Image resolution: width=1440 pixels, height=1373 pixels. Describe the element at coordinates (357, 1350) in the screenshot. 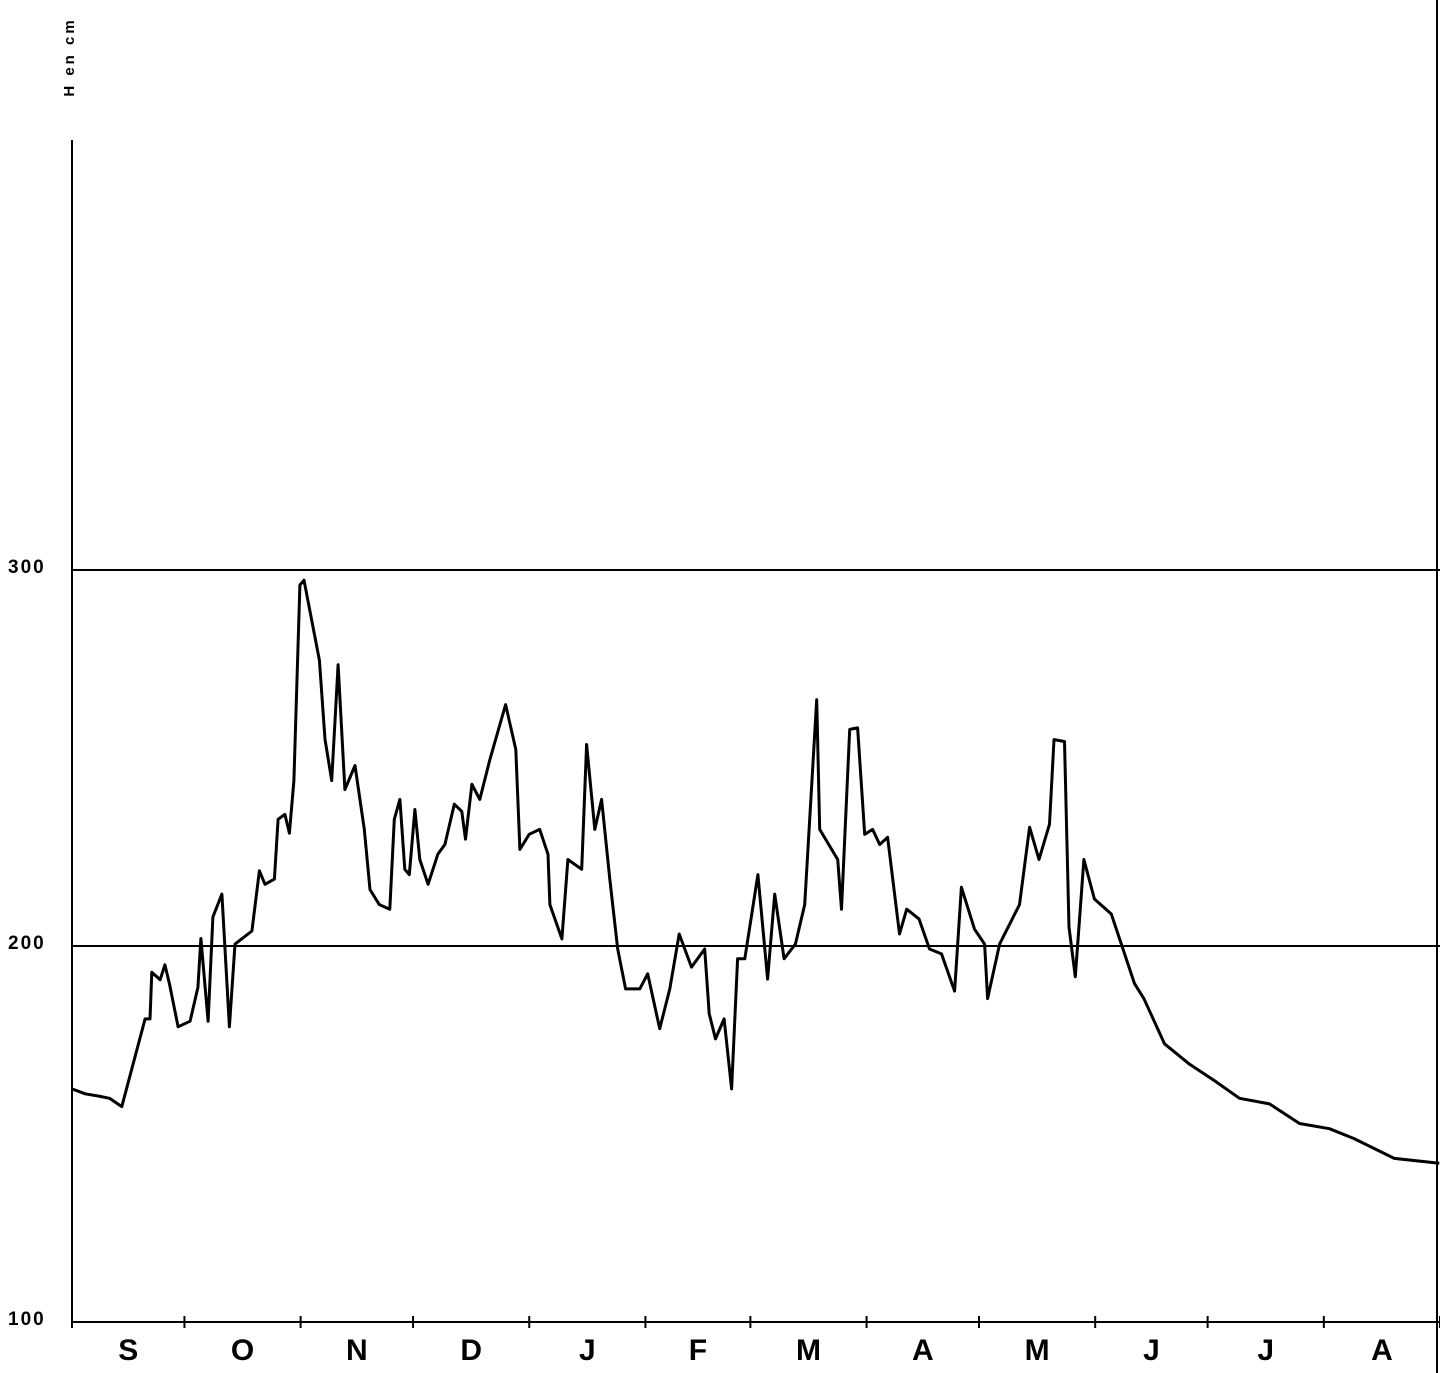

I see `x-tick-label: N` at that location.